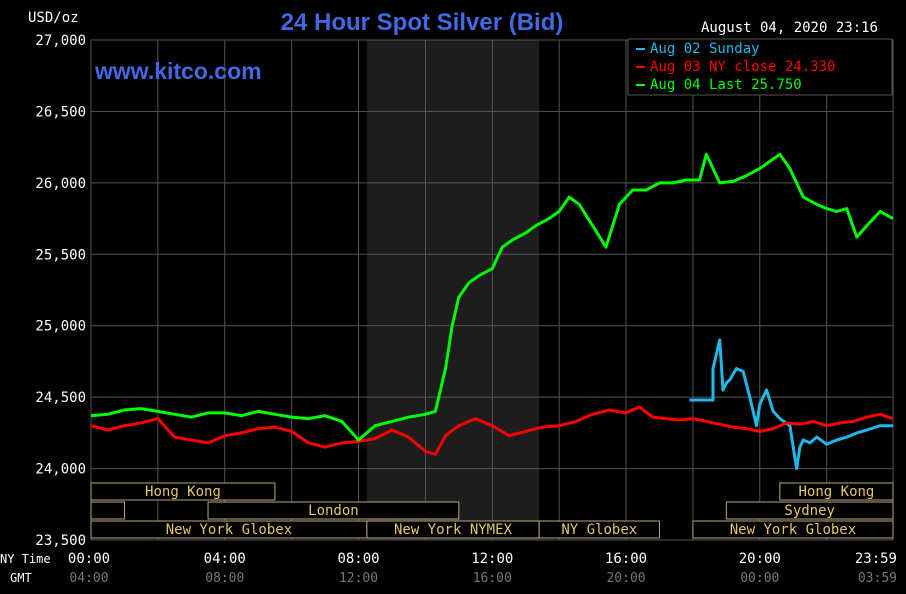  I want to click on ny-time-label: NY Time, so click(25, 559).